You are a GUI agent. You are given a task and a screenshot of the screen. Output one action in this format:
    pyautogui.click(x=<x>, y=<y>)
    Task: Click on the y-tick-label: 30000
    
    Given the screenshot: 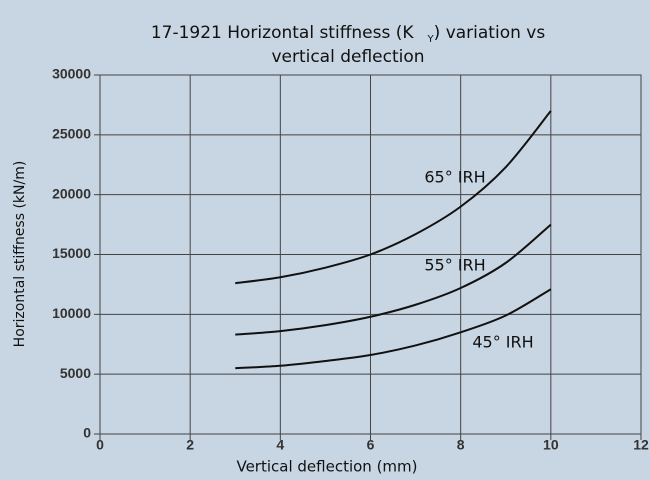 What is the action you would take?
    pyautogui.click(x=71, y=74)
    